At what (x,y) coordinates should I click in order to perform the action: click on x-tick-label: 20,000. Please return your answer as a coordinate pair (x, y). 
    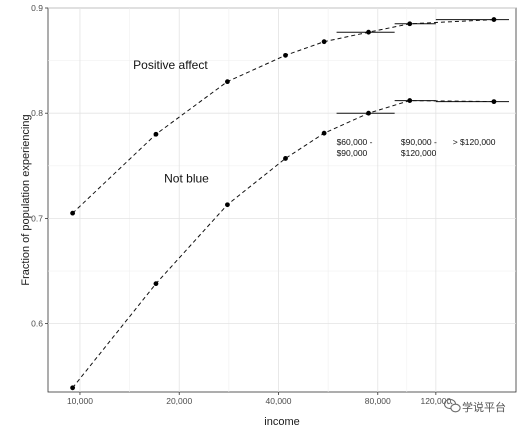
    Looking at the image, I should click on (179, 401).